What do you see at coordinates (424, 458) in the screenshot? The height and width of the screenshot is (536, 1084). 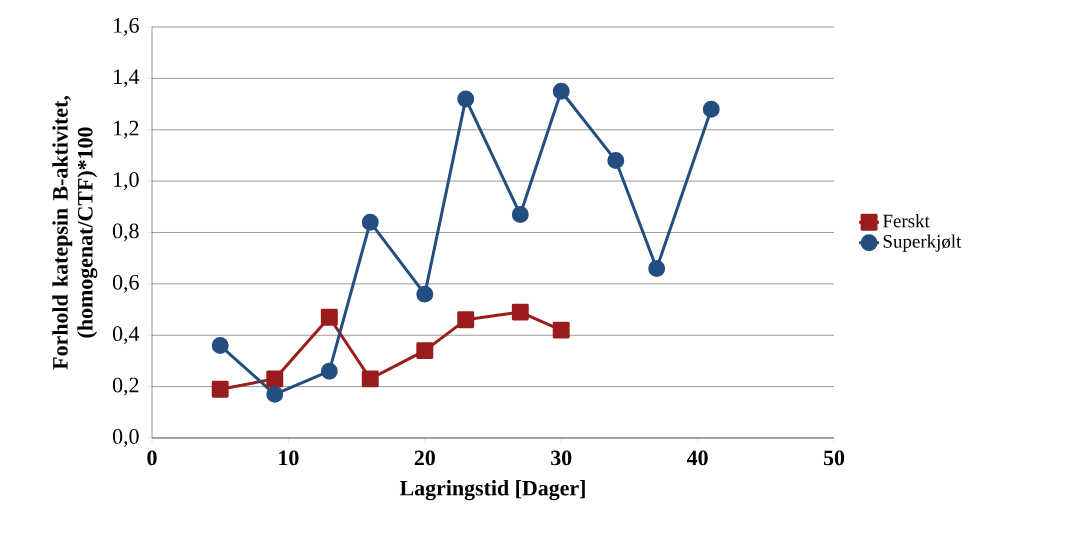 I see `x-tick-label: 20` at bounding box center [424, 458].